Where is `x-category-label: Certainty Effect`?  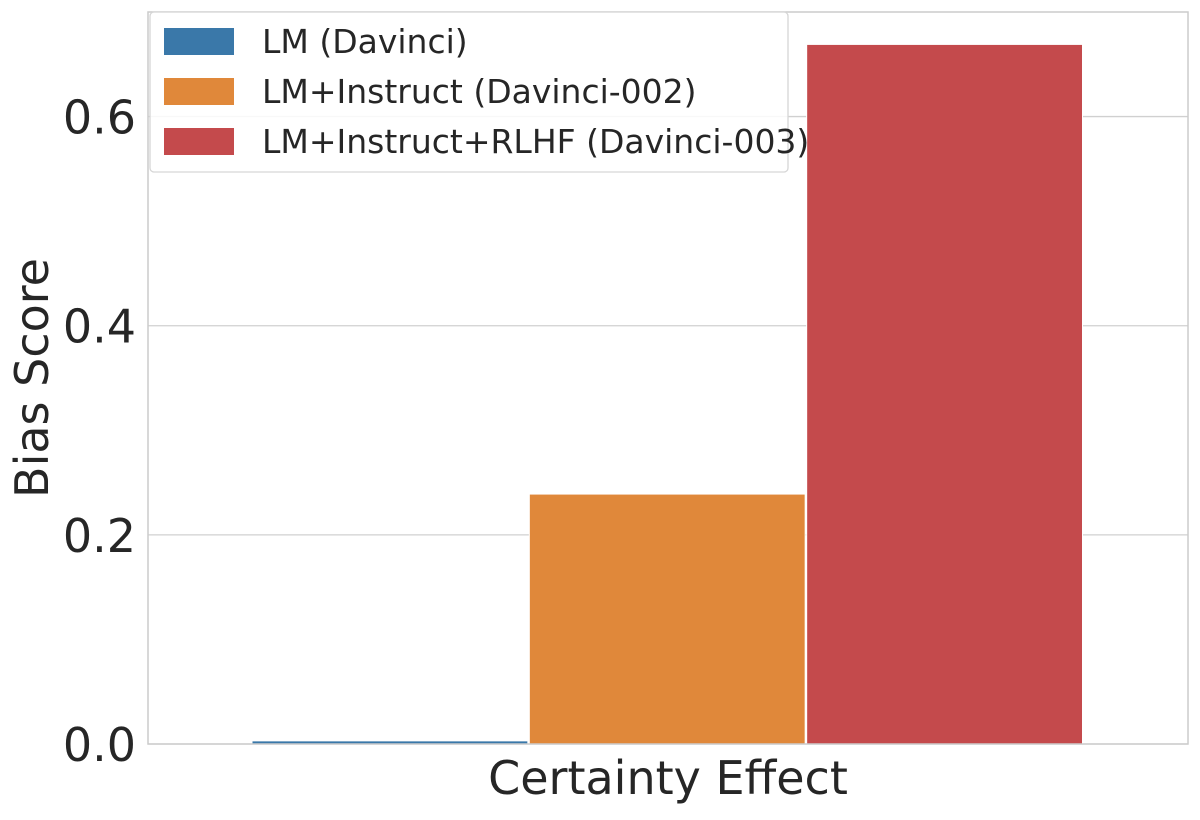
x-category-label: Certainty Effect is located at coordinates (668, 778).